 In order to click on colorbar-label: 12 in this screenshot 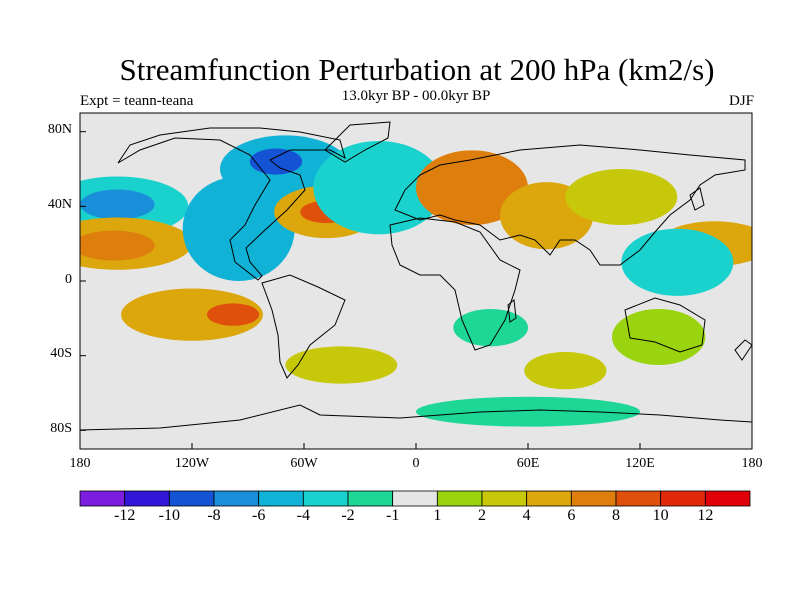, I will do `click(705, 515)`.